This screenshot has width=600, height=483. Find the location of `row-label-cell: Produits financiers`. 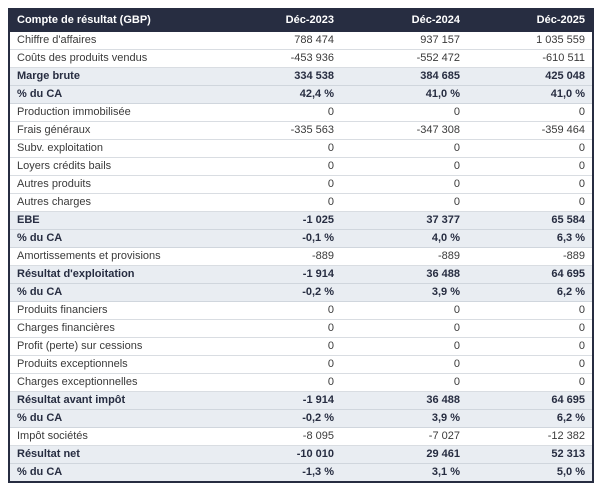

row-label-cell: Produits financiers is located at coordinates (112, 310).